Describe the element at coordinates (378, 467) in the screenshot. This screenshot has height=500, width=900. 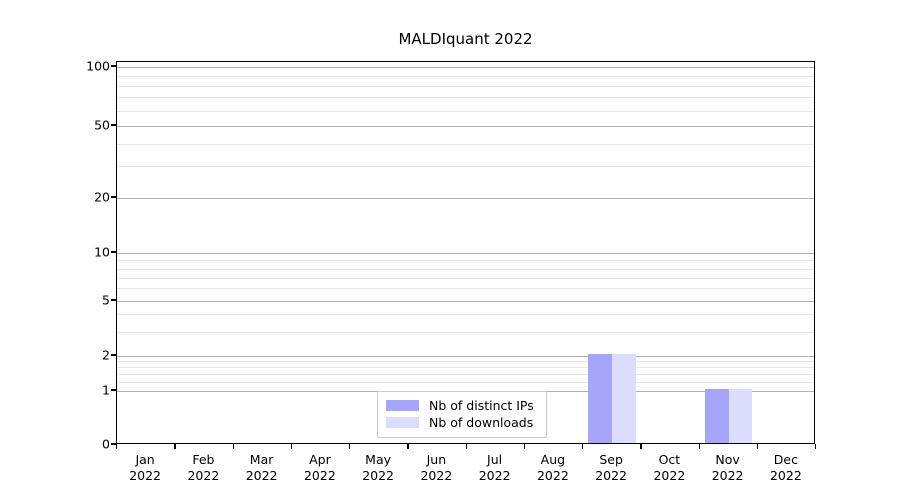
I see `x-axis-tick-label: May 2022` at that location.